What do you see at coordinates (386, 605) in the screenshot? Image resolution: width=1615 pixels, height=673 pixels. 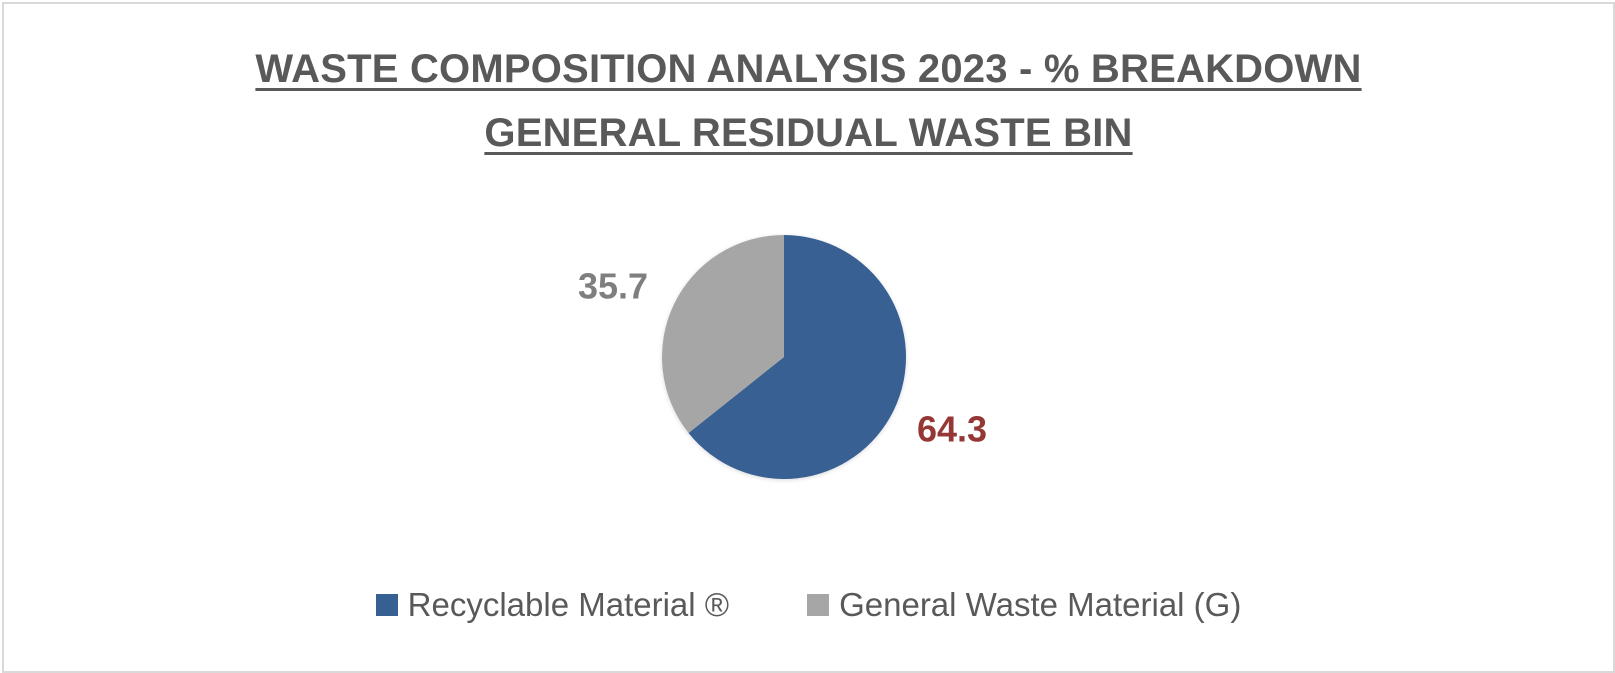 I see `legend-swatch-recyclable` at bounding box center [386, 605].